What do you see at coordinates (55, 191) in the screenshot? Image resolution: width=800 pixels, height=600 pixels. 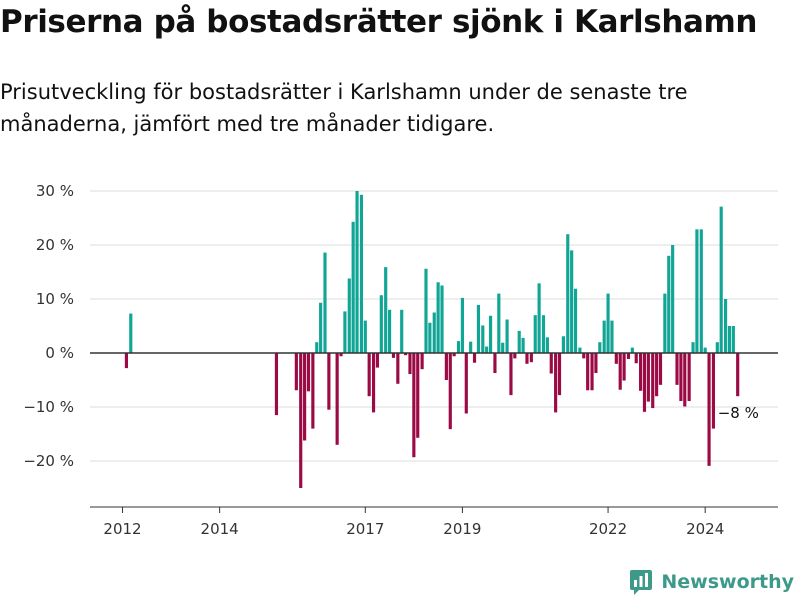 I see `y-tick-label: 30 %` at bounding box center [55, 191].